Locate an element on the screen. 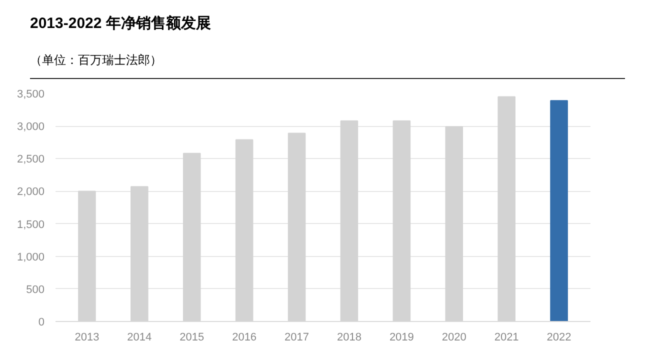 This screenshot has width=650, height=343. y-tick-label: 3,000 is located at coordinates (30, 127).